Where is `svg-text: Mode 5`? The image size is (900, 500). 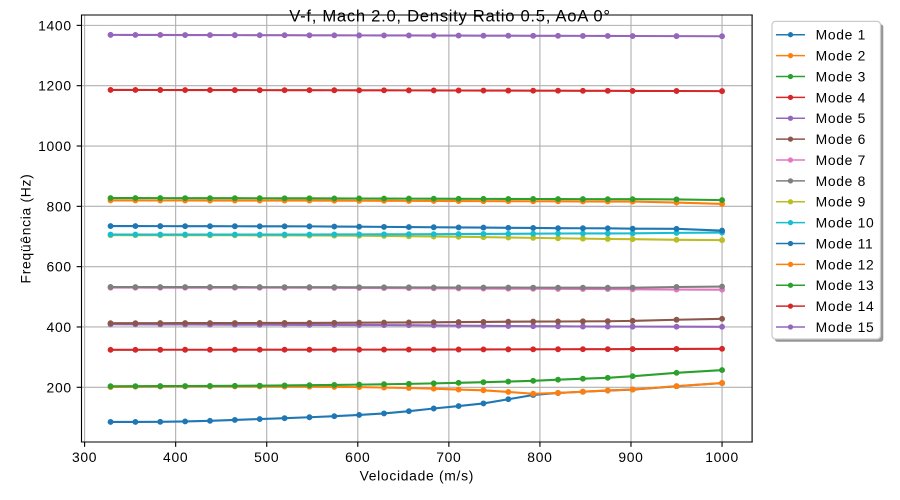
svg-text: Mode 5 is located at coordinates (841, 118).